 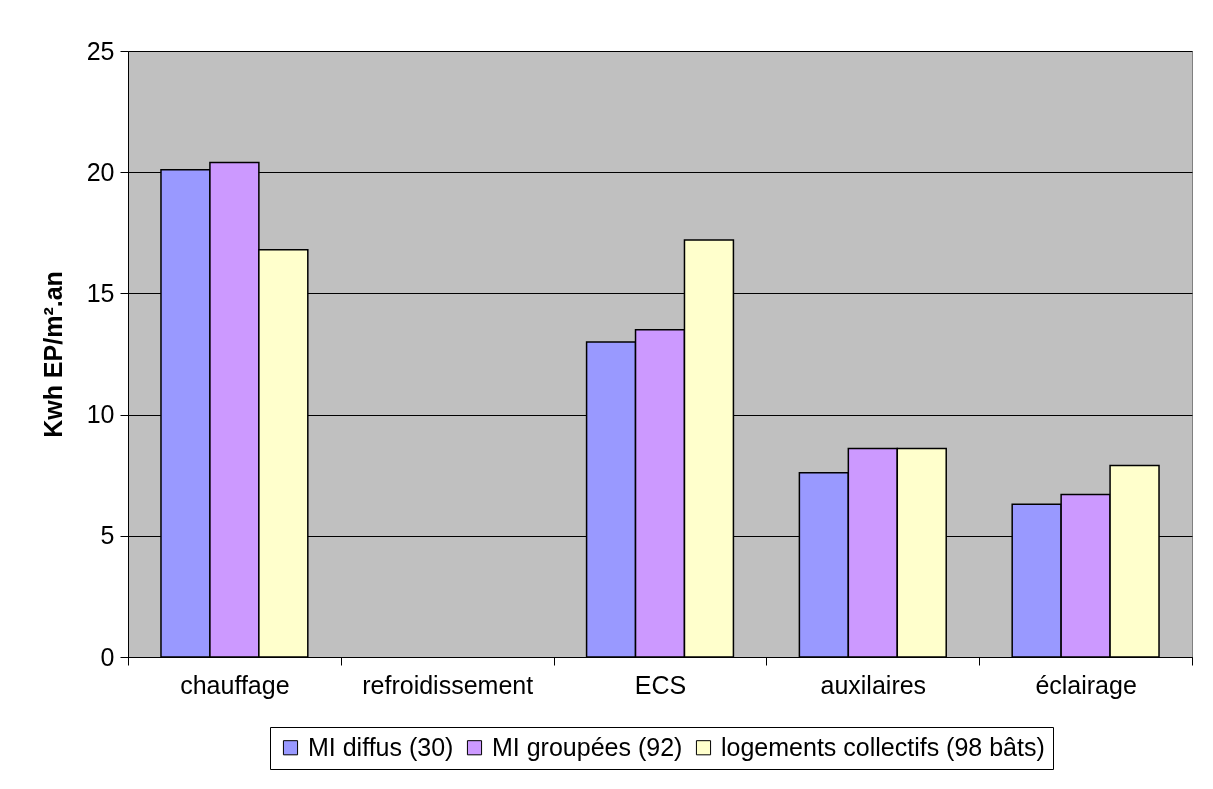 I want to click on legend-label: logements collectifs (98 bâts), so click(x=883, y=746).